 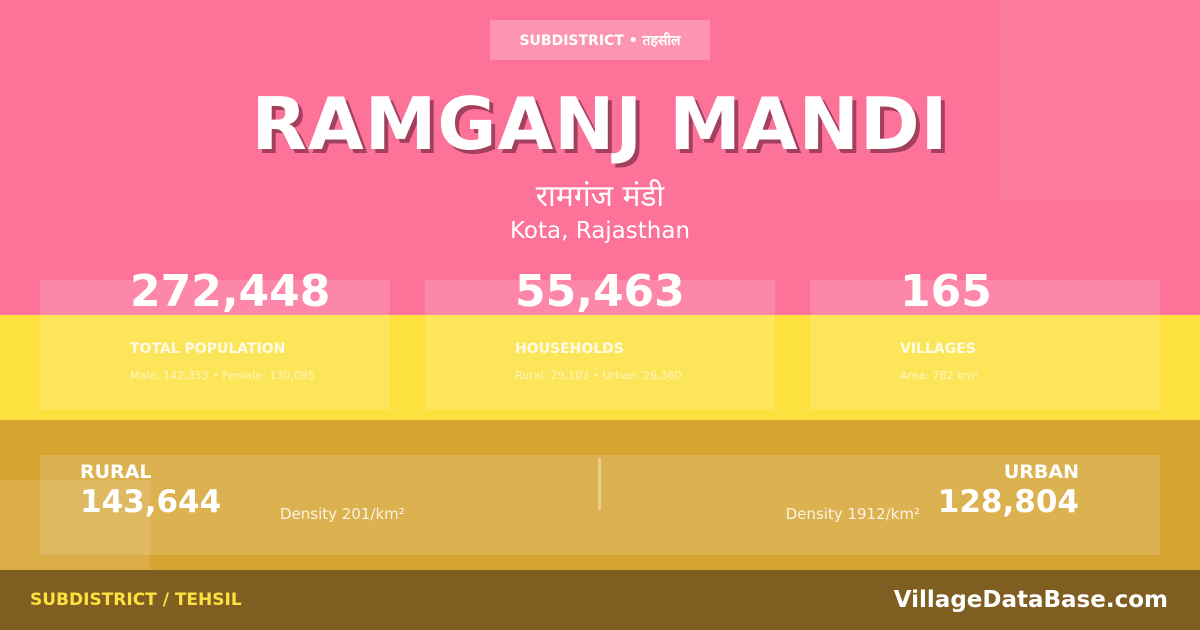 I want to click on urban-density: Density 1912/km², so click(x=852, y=514).